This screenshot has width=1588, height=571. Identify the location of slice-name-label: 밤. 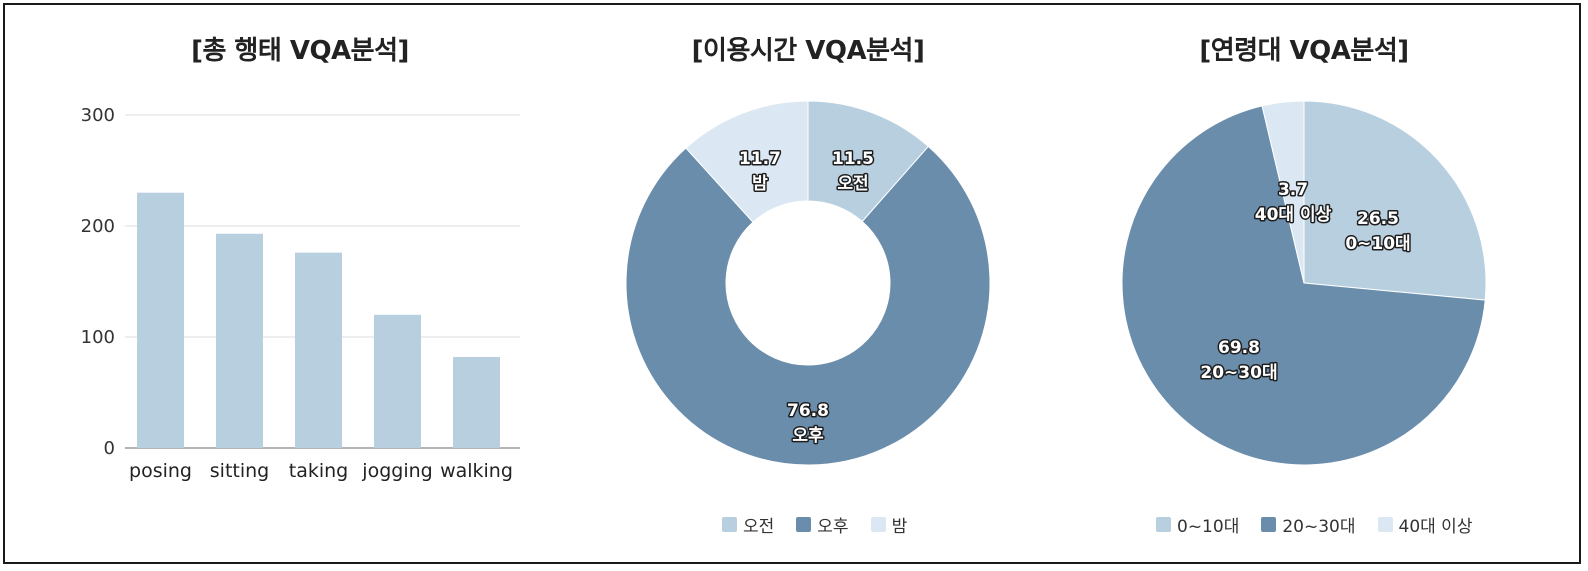
(760, 184).